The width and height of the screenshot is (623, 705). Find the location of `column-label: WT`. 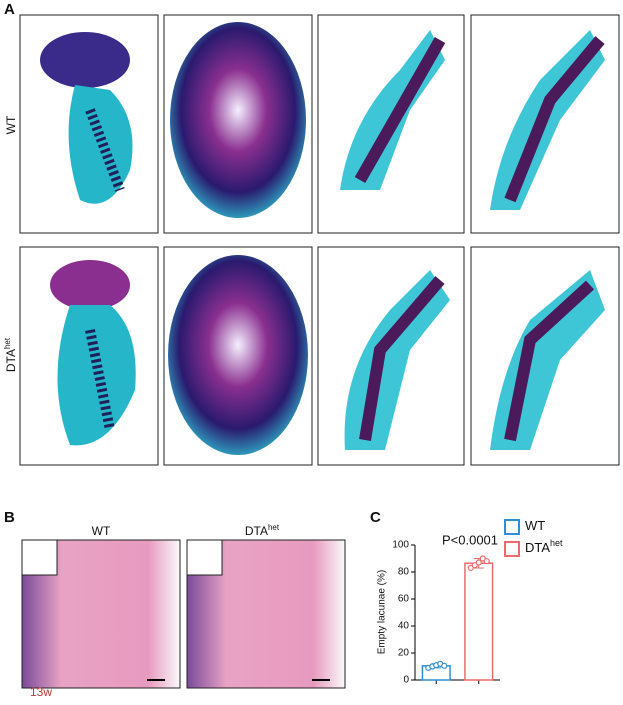

column-label: WT is located at coordinates (101, 531).